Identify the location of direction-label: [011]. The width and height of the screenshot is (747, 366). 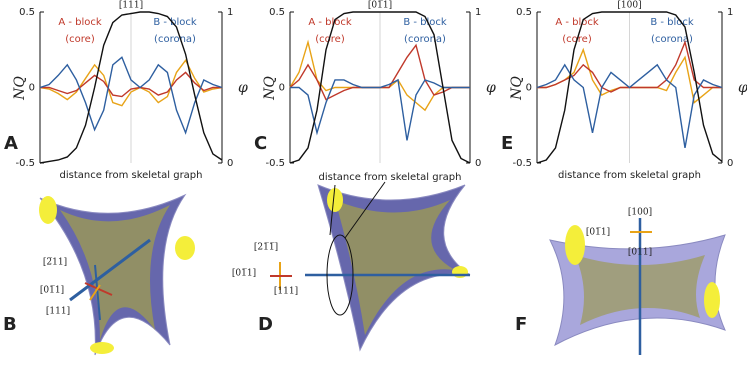
(640, 253).